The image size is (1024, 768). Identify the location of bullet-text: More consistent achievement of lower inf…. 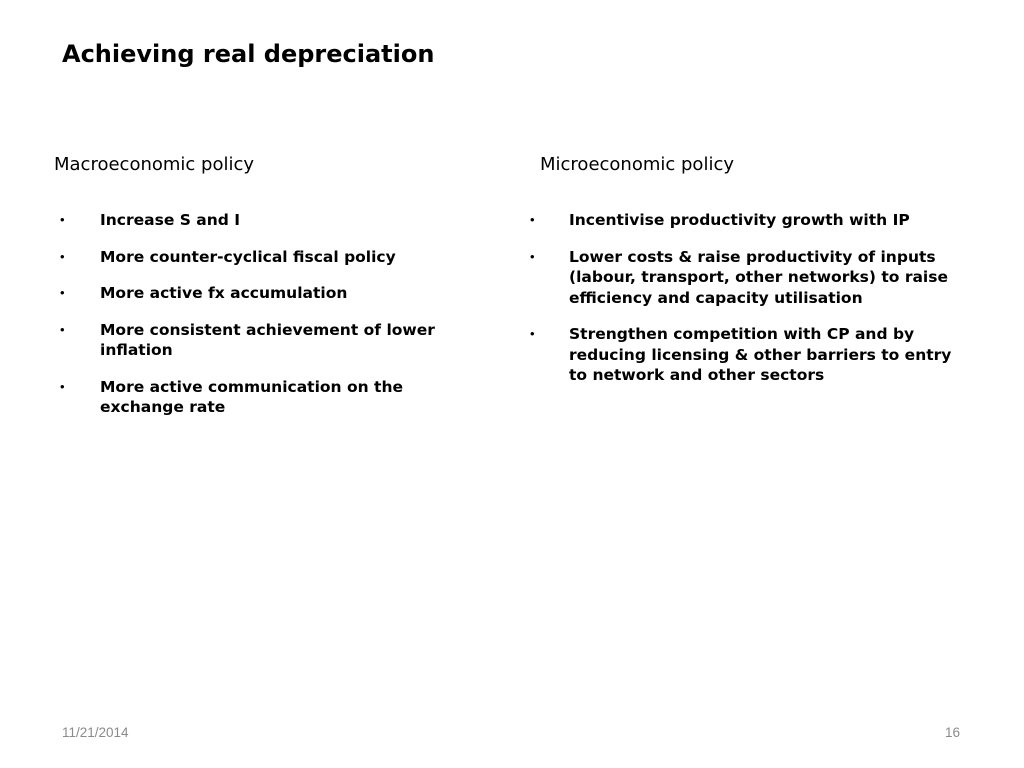
(267, 340).